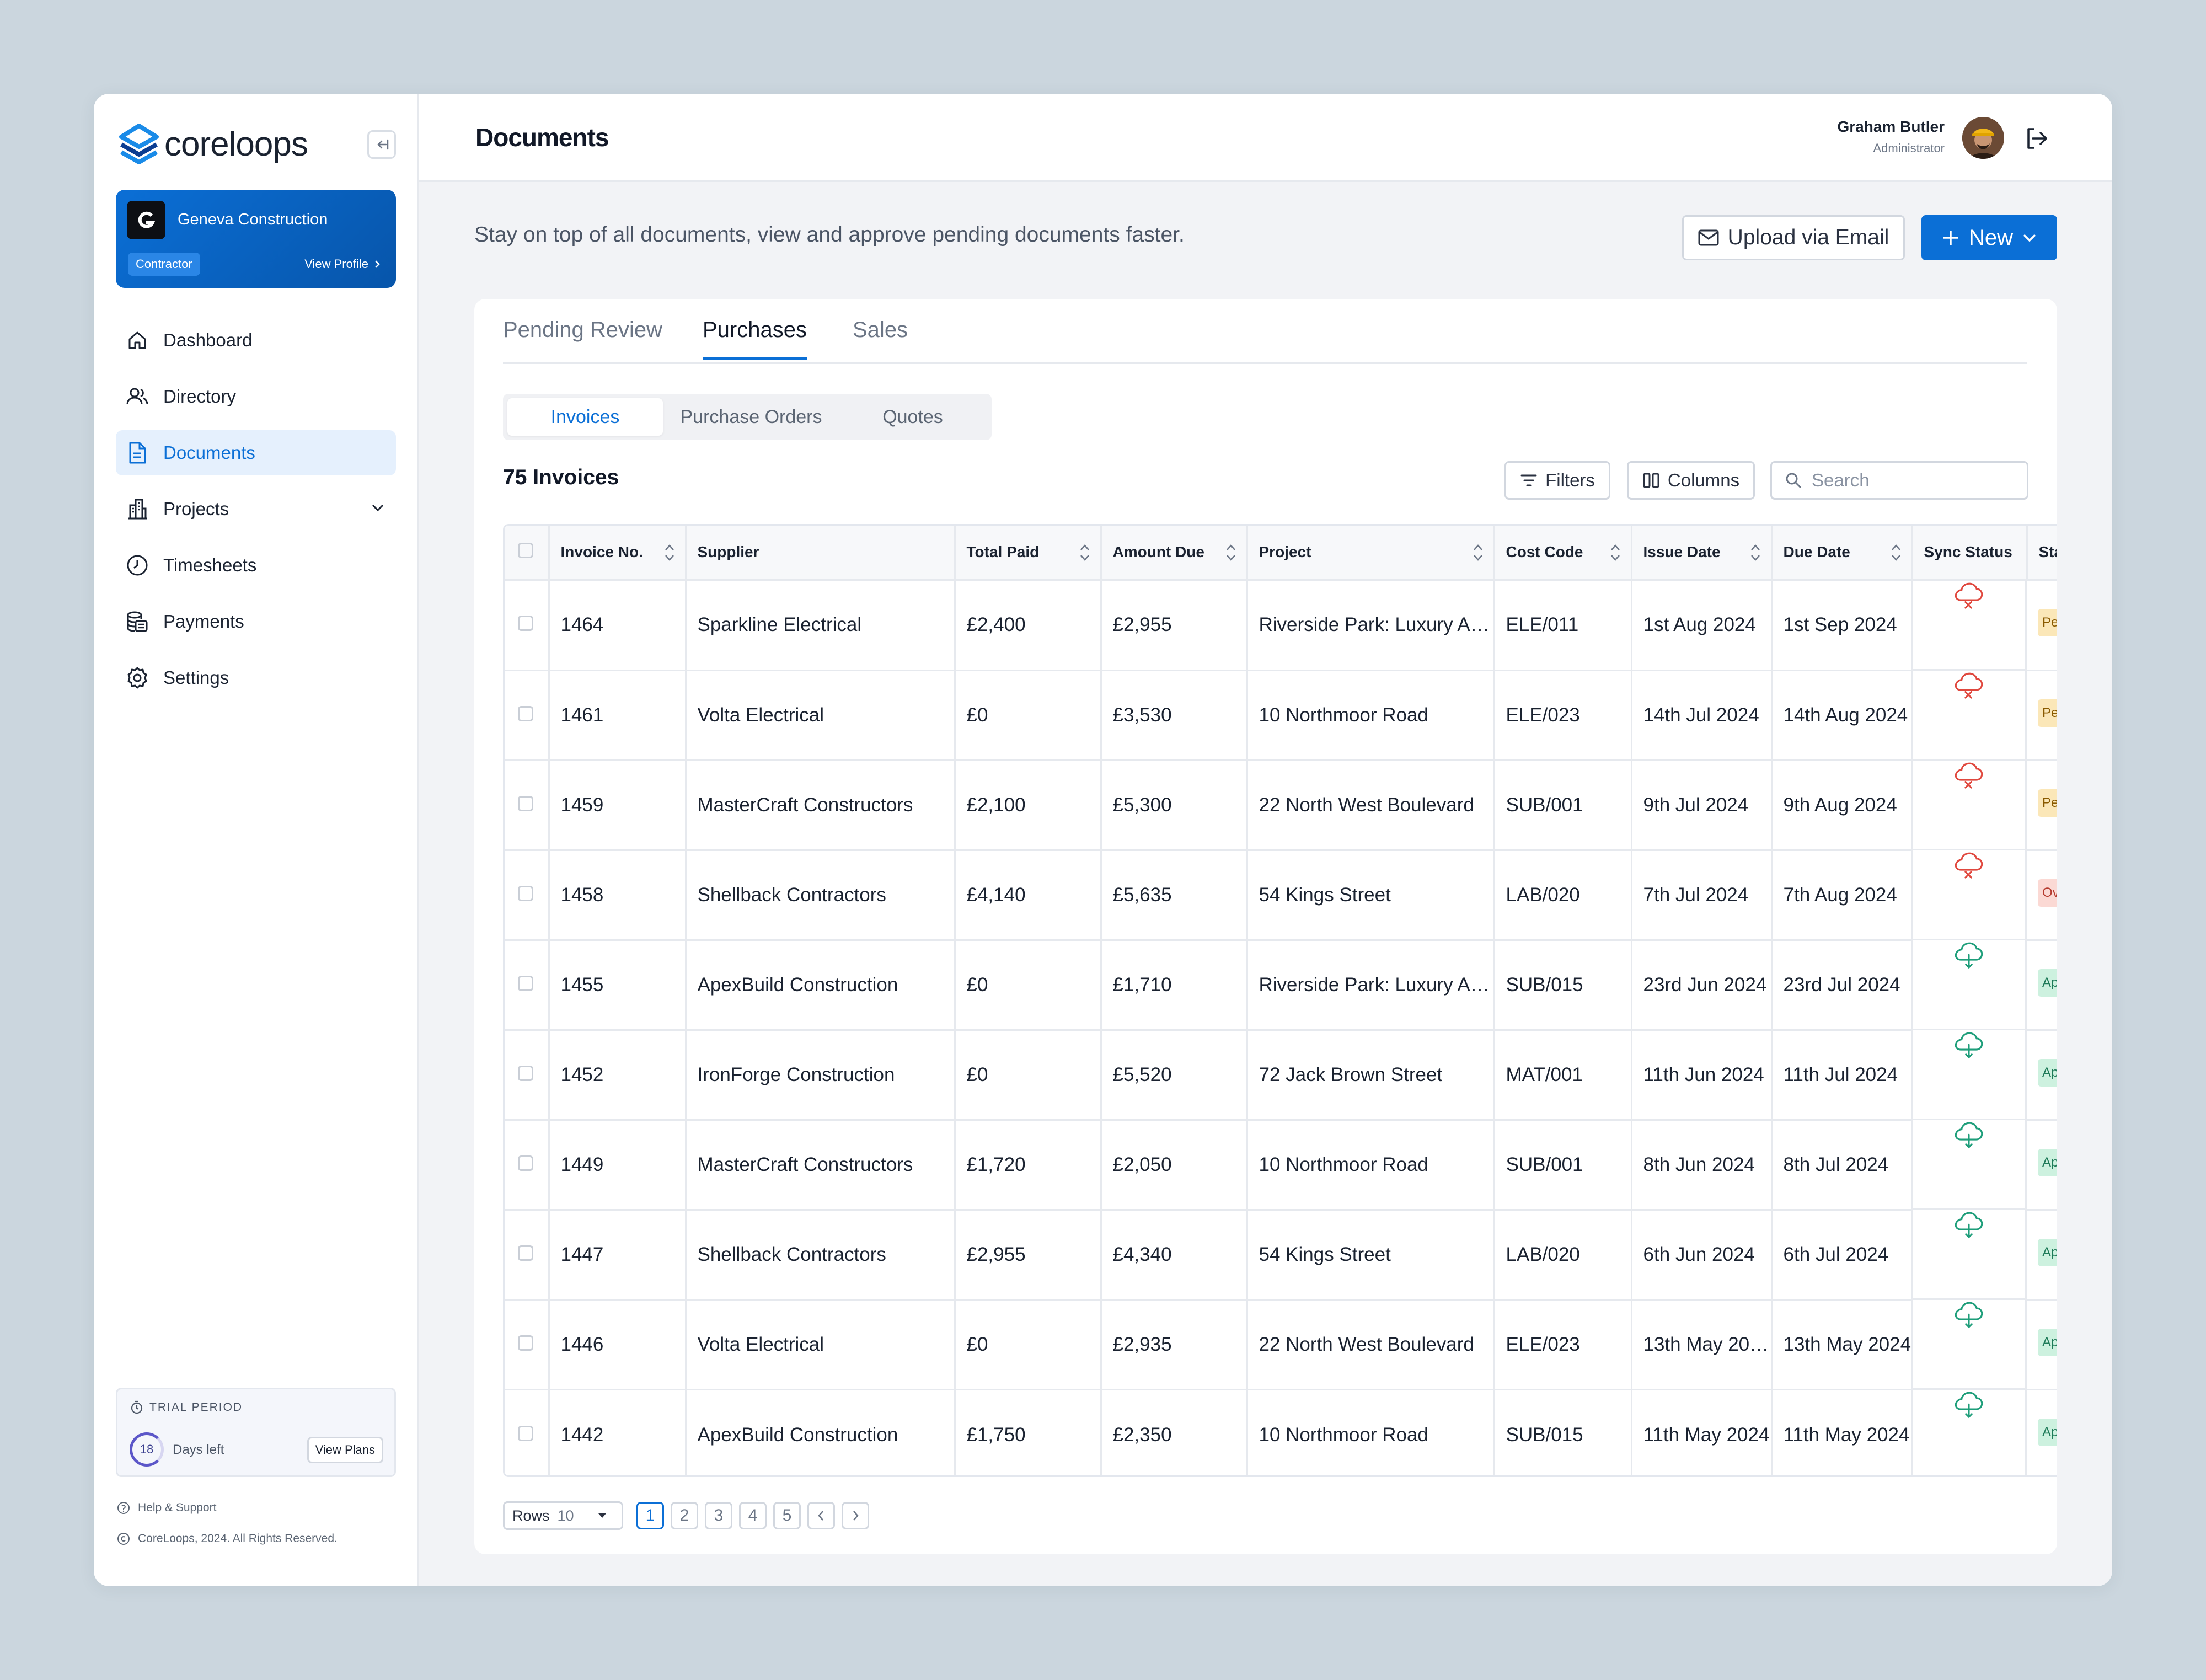 The height and width of the screenshot is (1680, 2206). What do you see at coordinates (755, 339) in the screenshot?
I see `tab-purchases: Purchases` at bounding box center [755, 339].